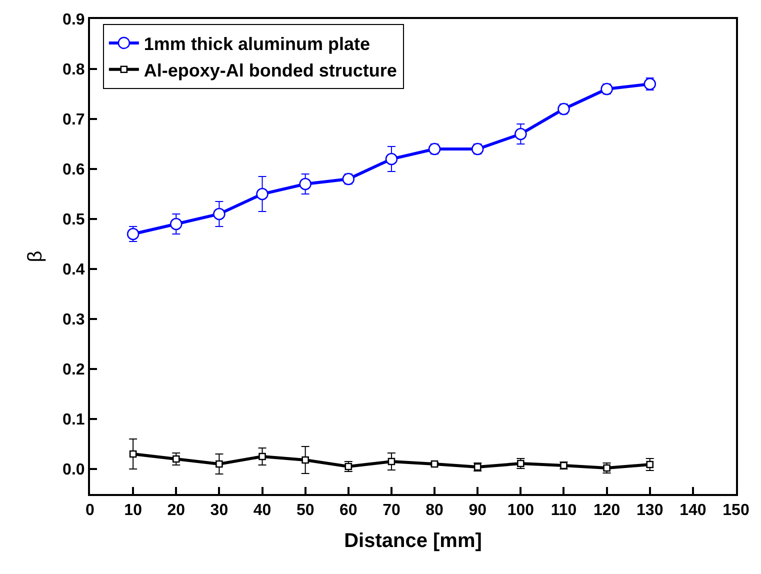 The width and height of the screenshot is (761, 574). Describe the element at coordinates (73, 420) in the screenshot. I see `y-tick-label: 0.1` at that location.